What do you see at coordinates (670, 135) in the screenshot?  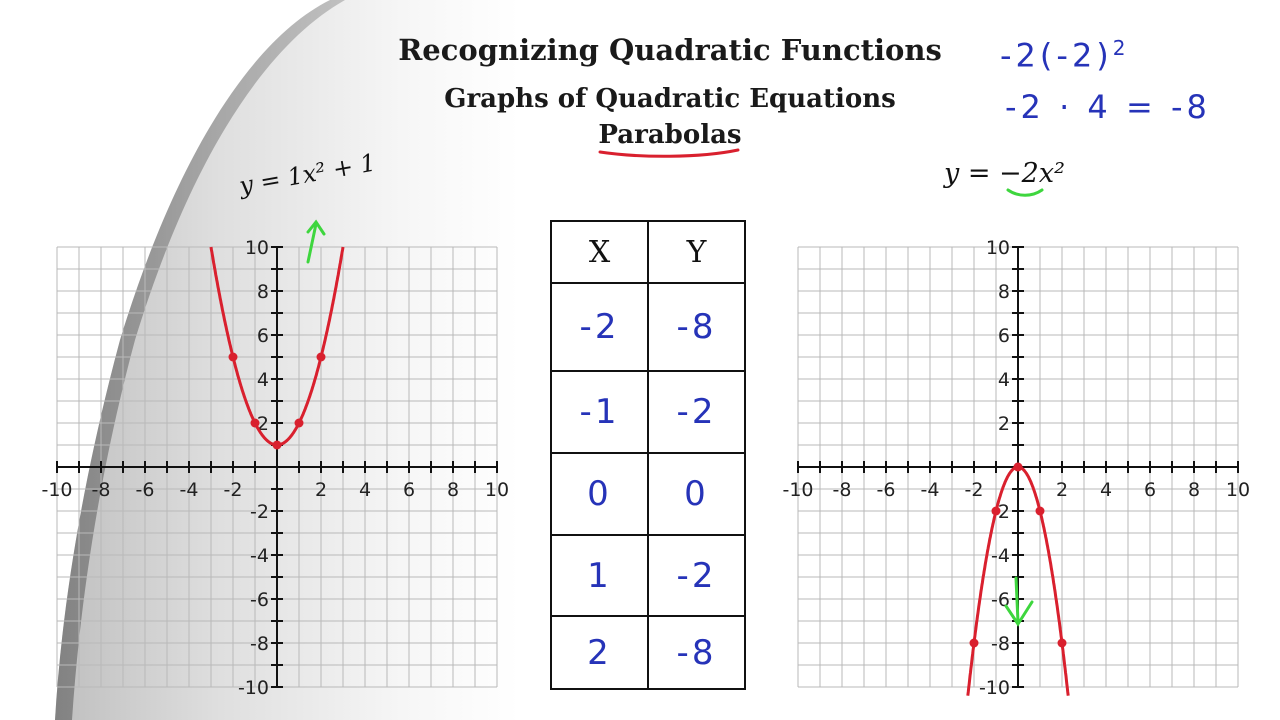 I see `topic-title: Parabolas` at bounding box center [670, 135].